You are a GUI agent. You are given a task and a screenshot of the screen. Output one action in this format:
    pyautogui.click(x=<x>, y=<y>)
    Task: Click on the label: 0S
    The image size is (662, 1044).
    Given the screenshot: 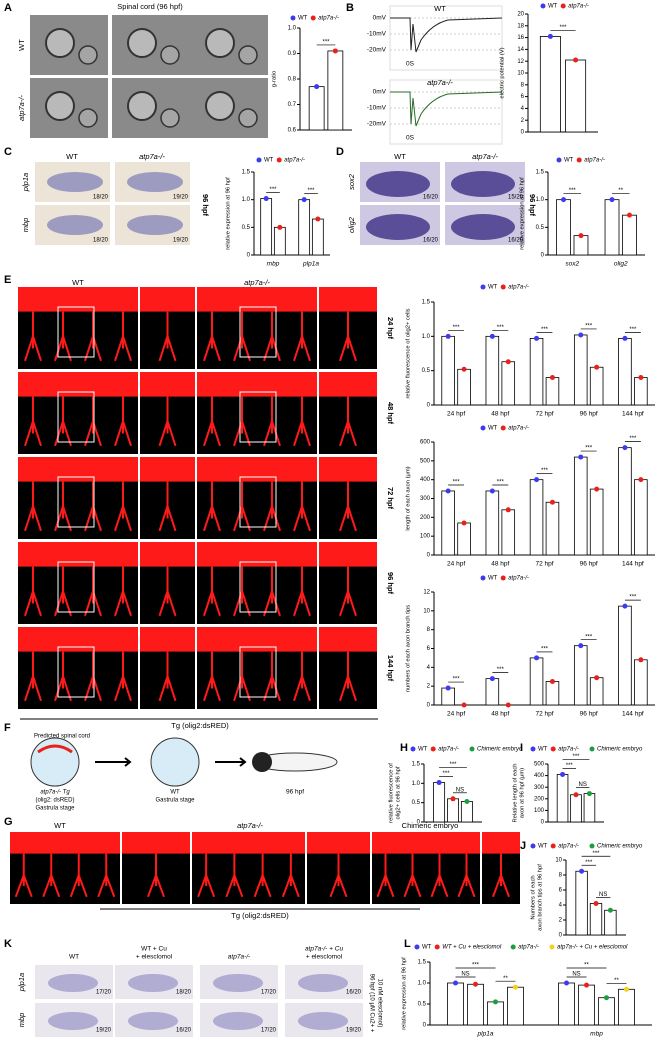 What is the action you would take?
    pyautogui.click(x=410, y=138)
    